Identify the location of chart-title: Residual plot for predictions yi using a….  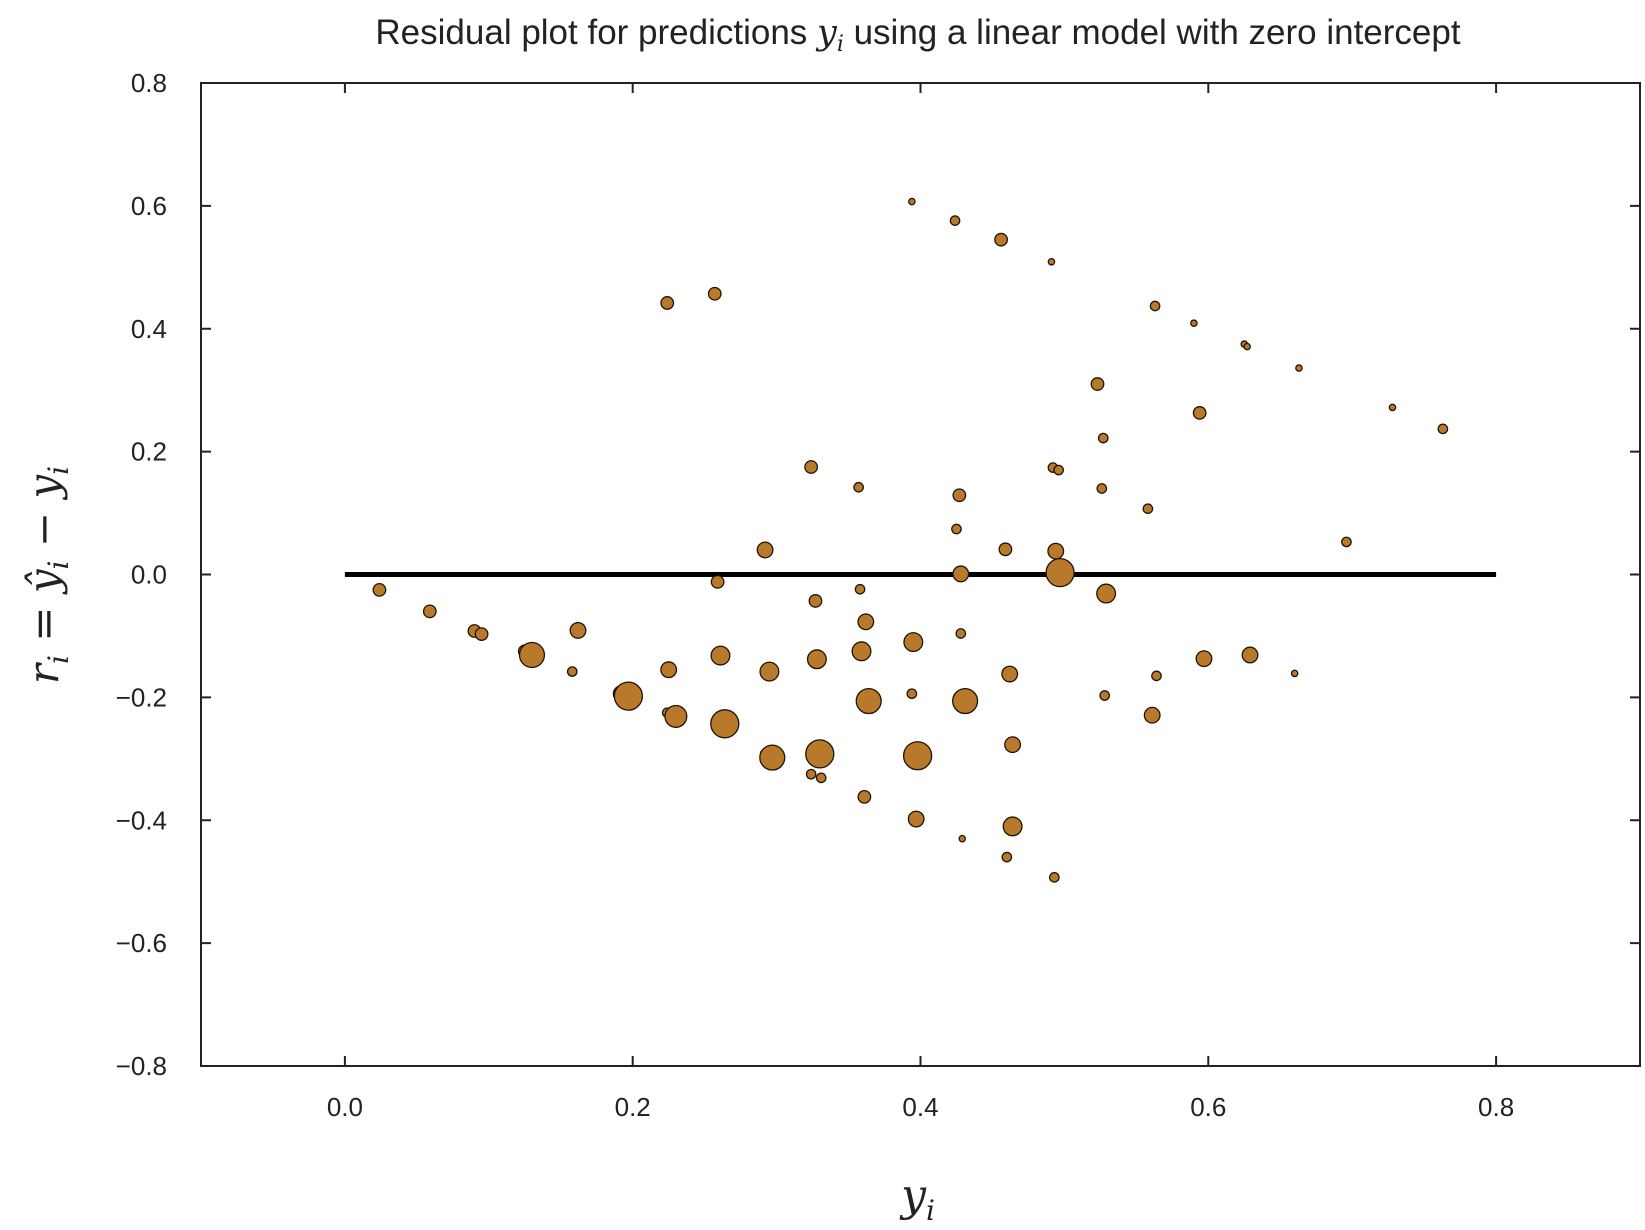
(917, 35).